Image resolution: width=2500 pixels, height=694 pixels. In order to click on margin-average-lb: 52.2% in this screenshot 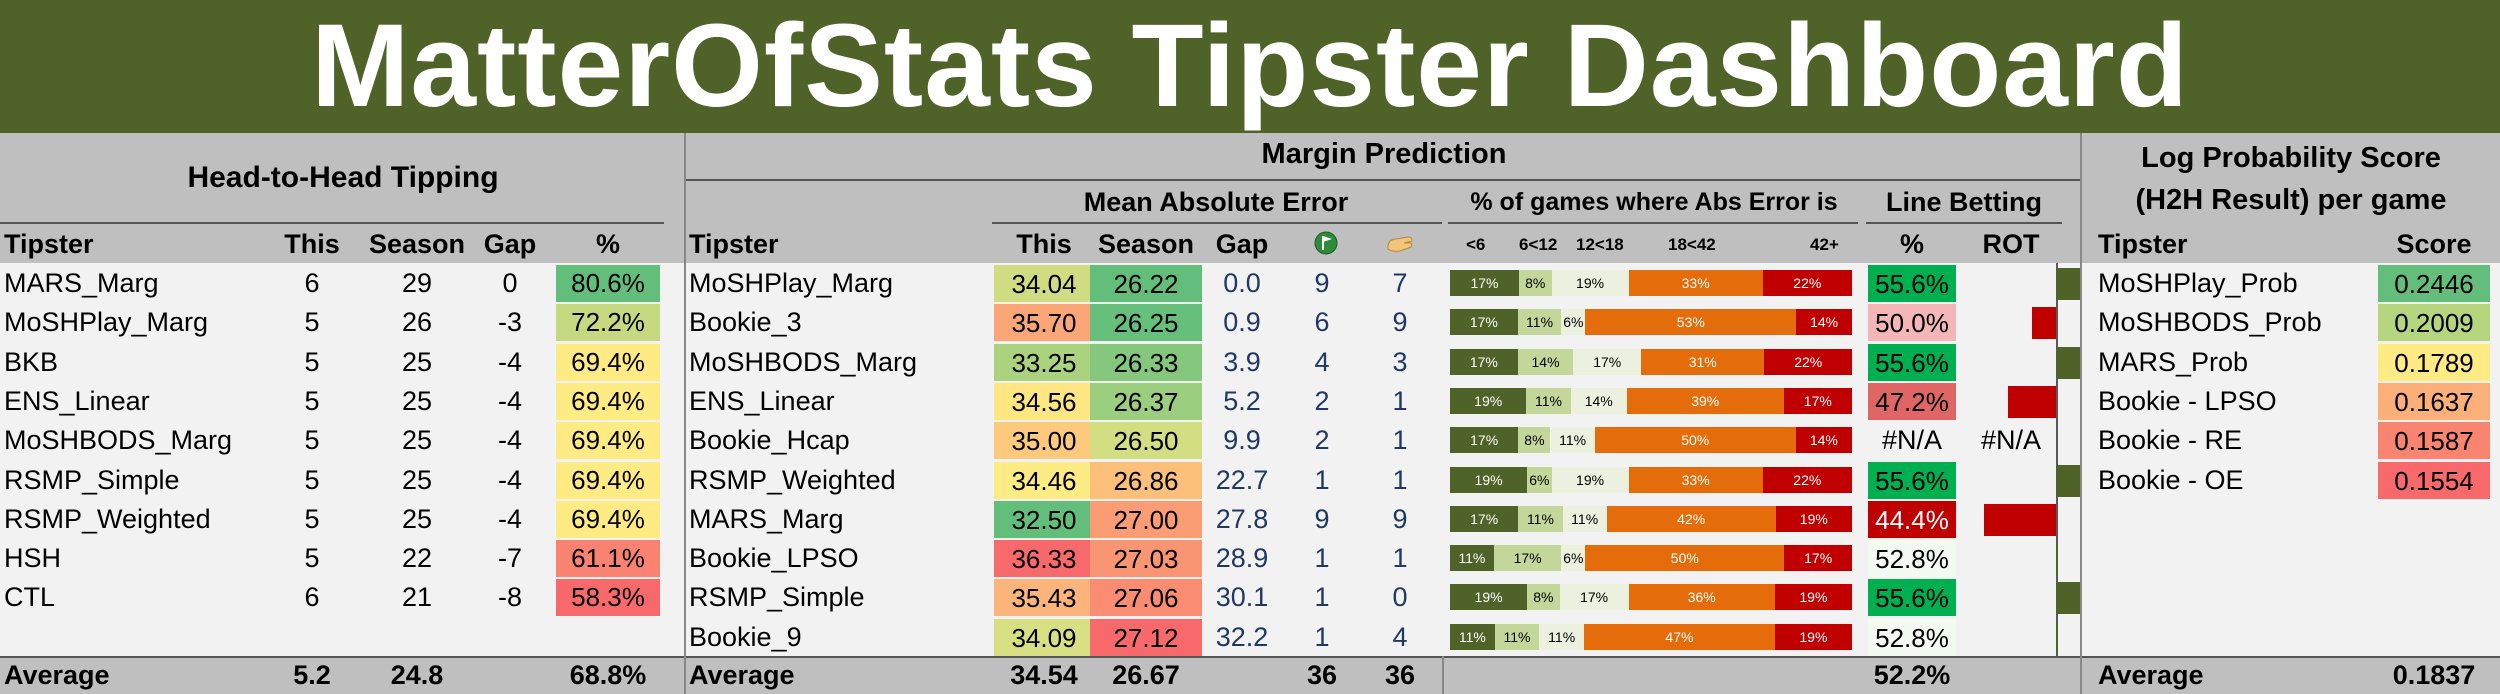, I will do `click(1912, 675)`.